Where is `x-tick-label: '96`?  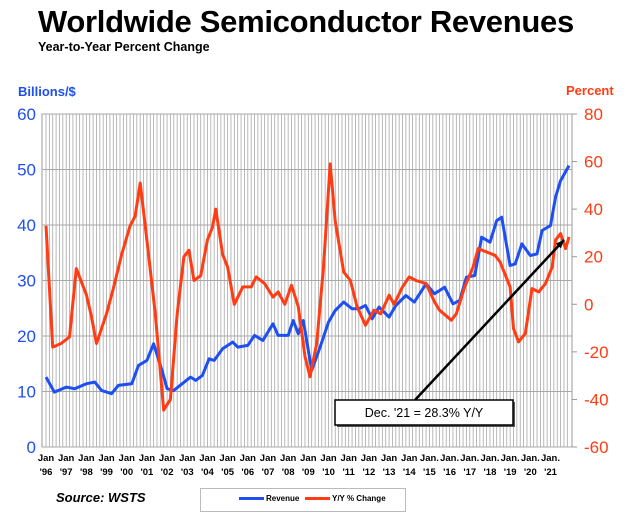 x-tick-label: '96 is located at coordinates (46, 472).